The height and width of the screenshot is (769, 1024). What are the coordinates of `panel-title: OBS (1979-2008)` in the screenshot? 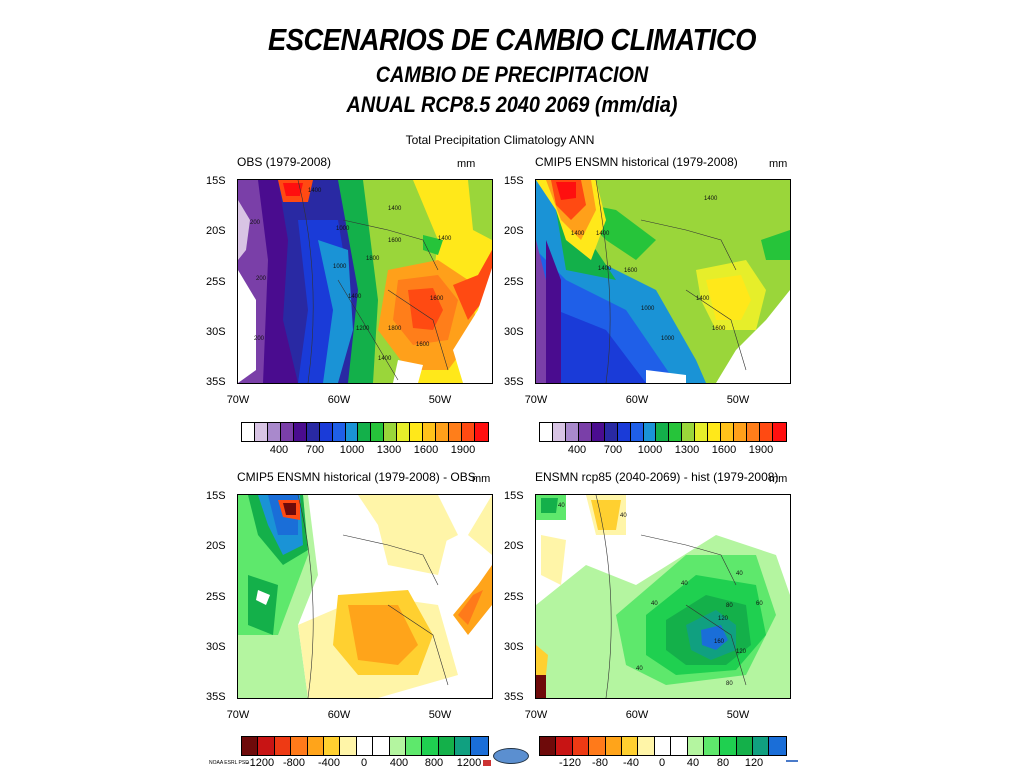 It's located at (284, 162).